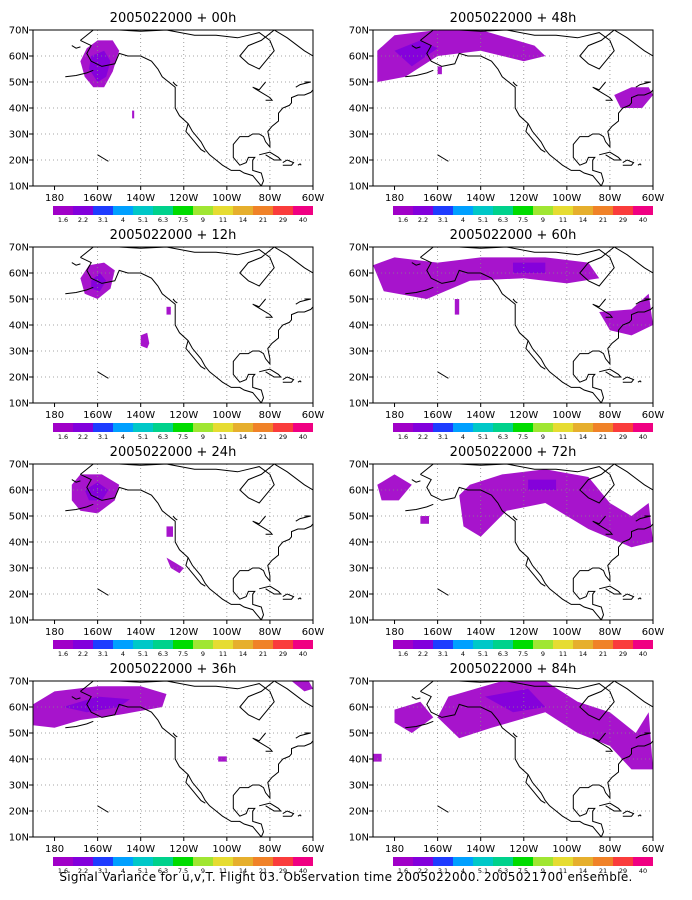  What do you see at coordinates (183, 198) in the screenshot?
I see `x-tick-label: 120W` at bounding box center [183, 198].